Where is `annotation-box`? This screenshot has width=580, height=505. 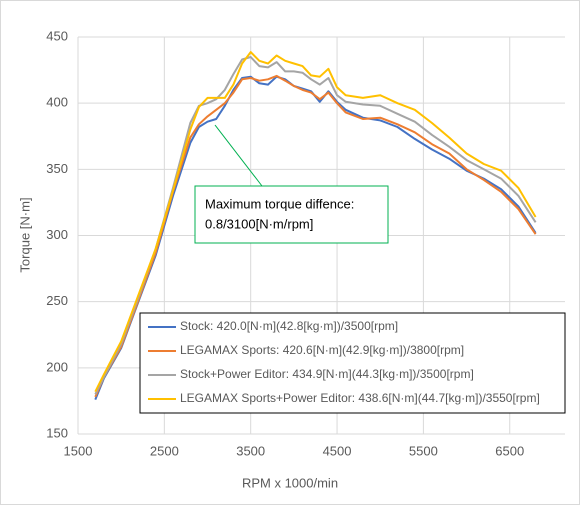
annotation-box is located at coordinates (291, 214).